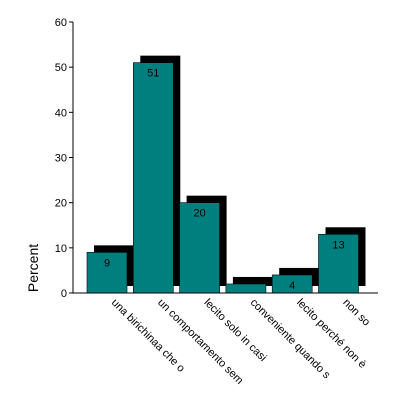 The image size is (400, 400). I want to click on y-tick-label: 30, so click(61, 159).